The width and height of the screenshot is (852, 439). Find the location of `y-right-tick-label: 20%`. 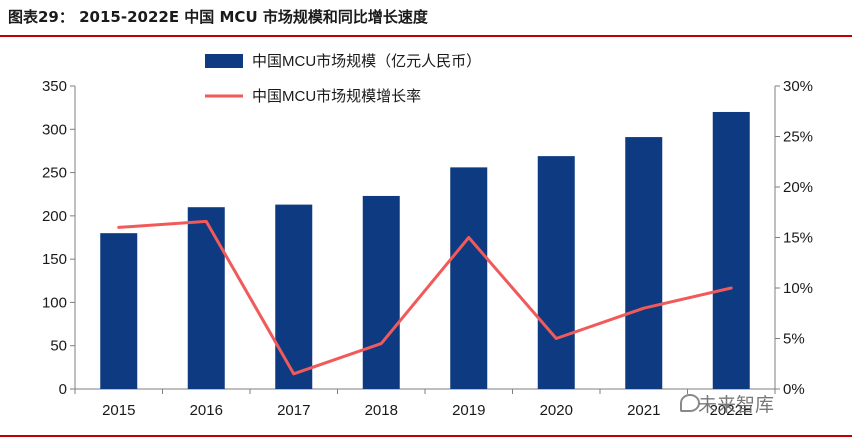

y-right-tick-label: 20% is located at coordinates (798, 187).